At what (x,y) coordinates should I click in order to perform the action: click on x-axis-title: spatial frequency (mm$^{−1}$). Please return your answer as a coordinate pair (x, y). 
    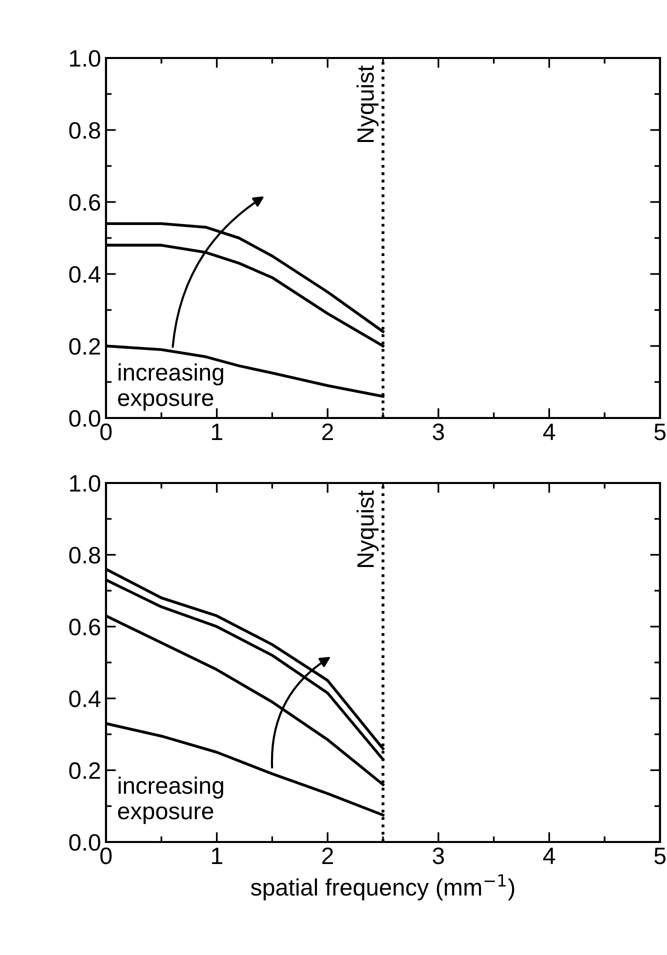
    Looking at the image, I should click on (382, 887).